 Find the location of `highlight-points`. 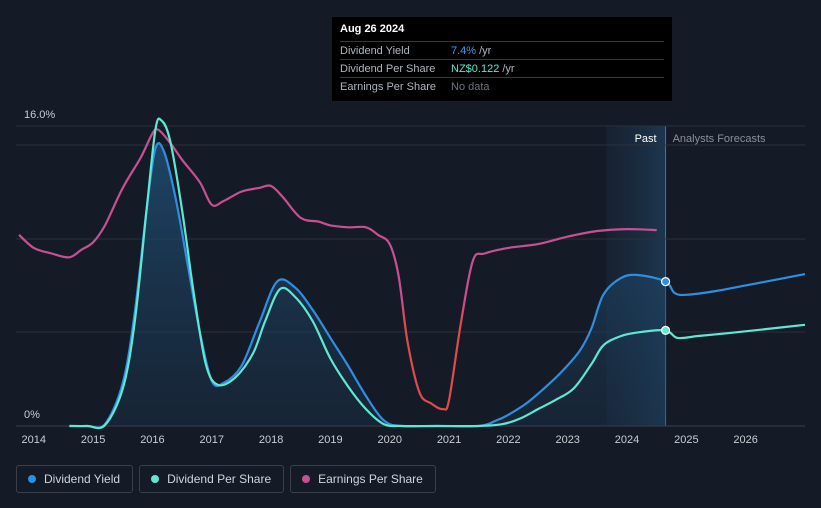

highlight-points is located at coordinates (665, 306).